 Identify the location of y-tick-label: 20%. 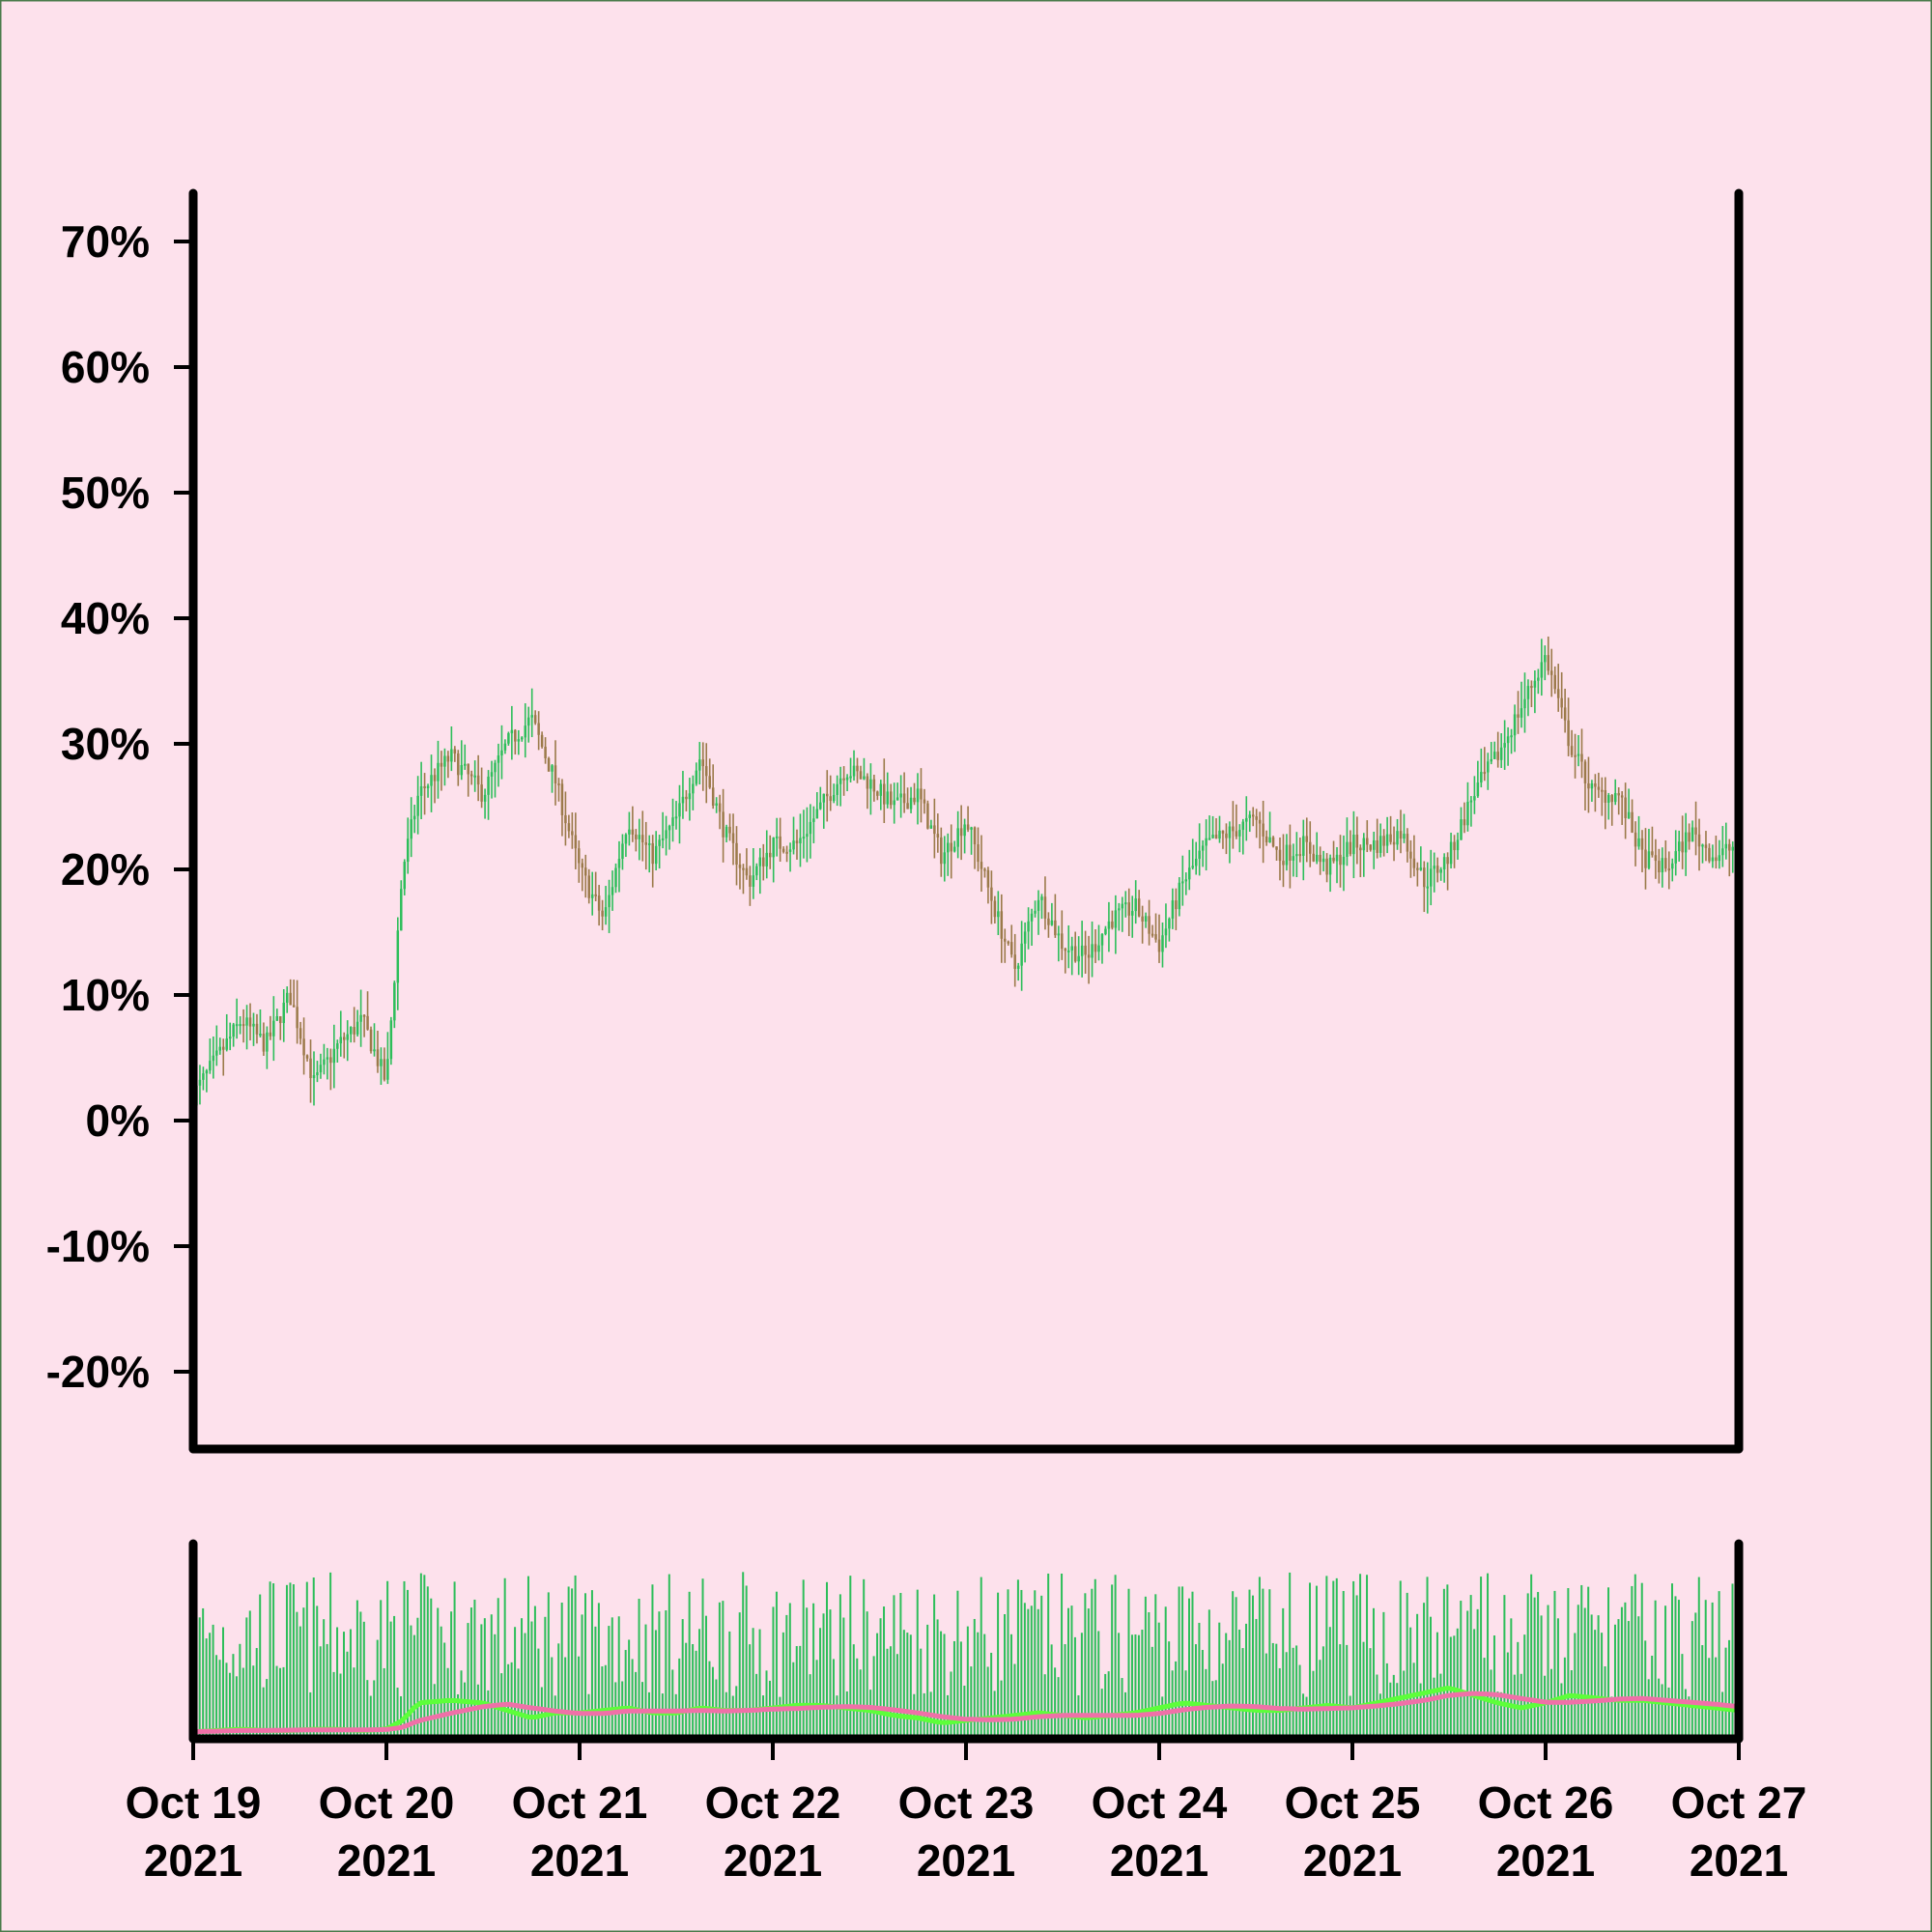
(105, 869).